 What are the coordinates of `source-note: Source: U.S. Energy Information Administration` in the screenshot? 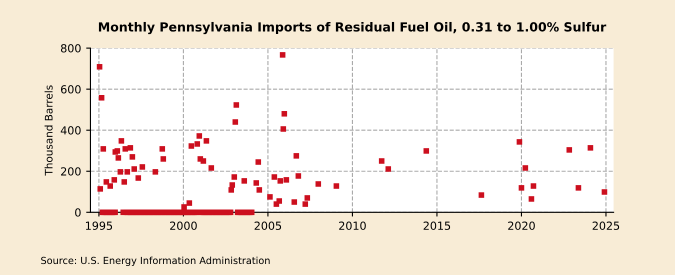 It's located at (155, 261).